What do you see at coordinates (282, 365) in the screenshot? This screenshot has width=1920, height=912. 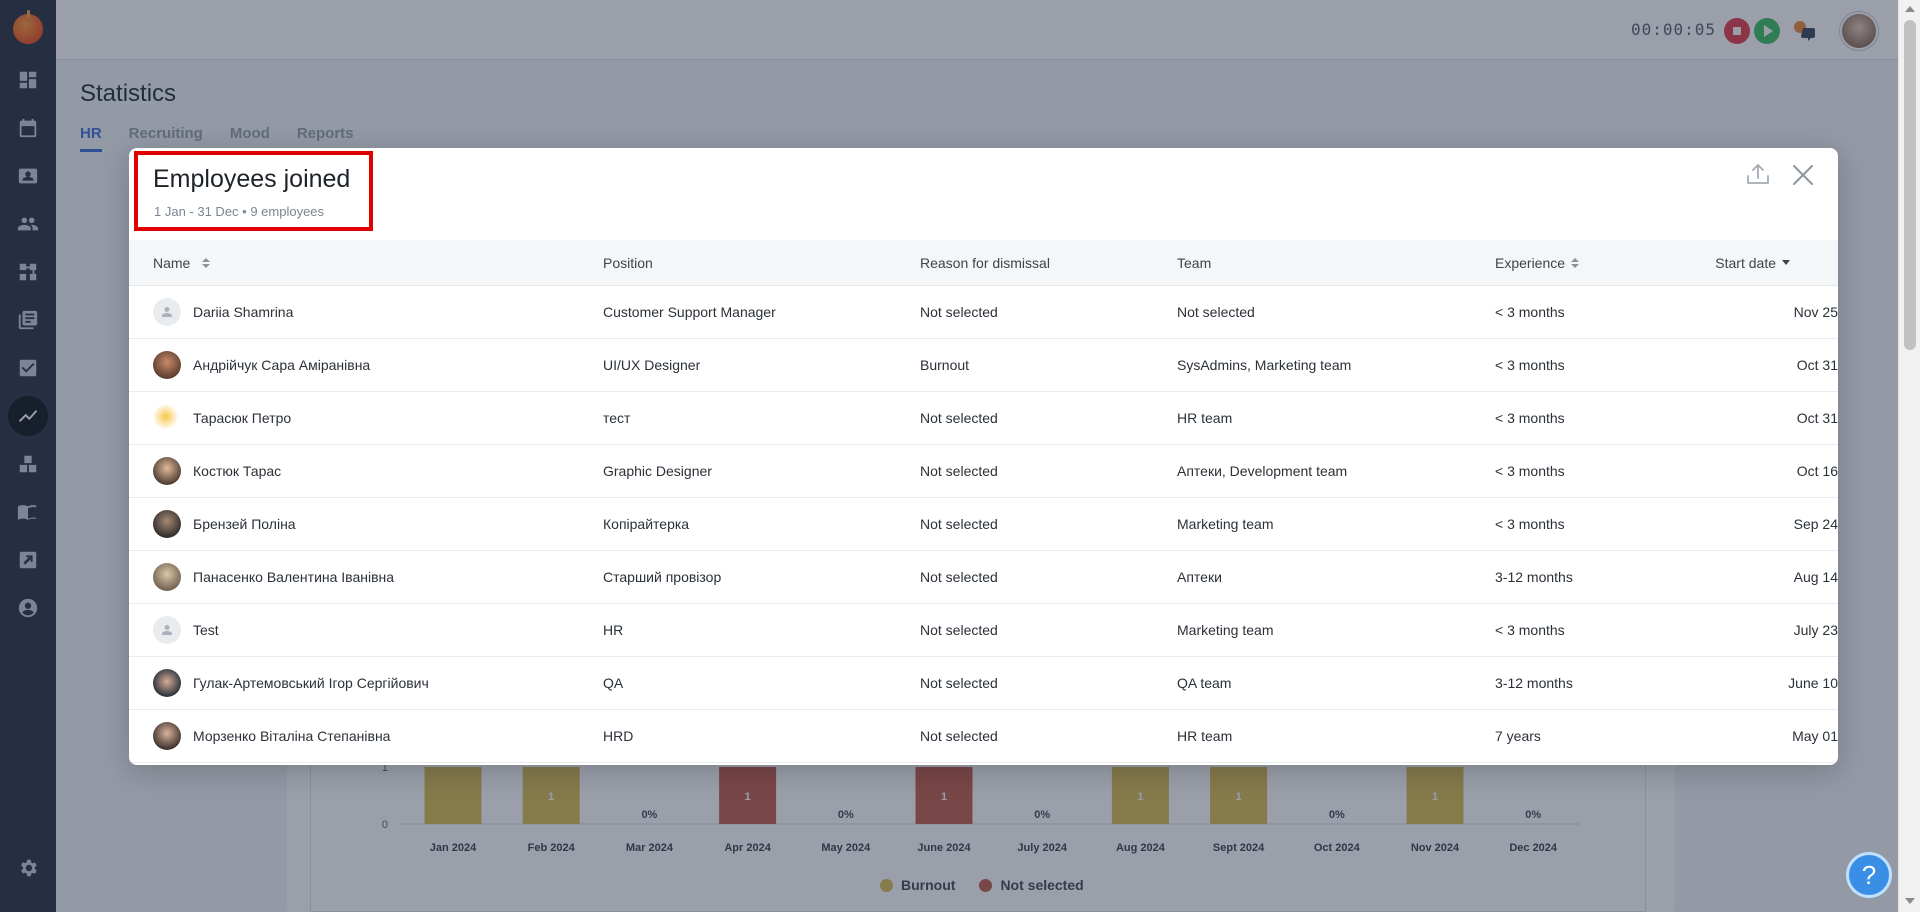 I see `employee-name: Андрійчук Сара Аміранівна` at bounding box center [282, 365].